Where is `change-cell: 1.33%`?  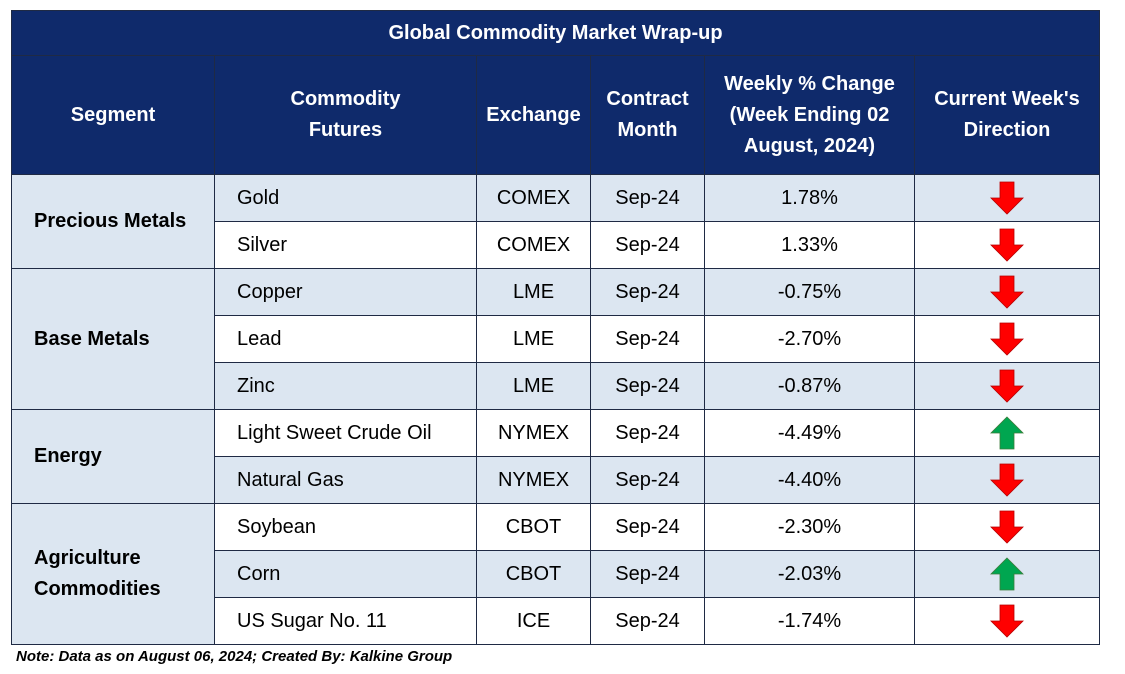
change-cell: 1.33% is located at coordinates (809, 245).